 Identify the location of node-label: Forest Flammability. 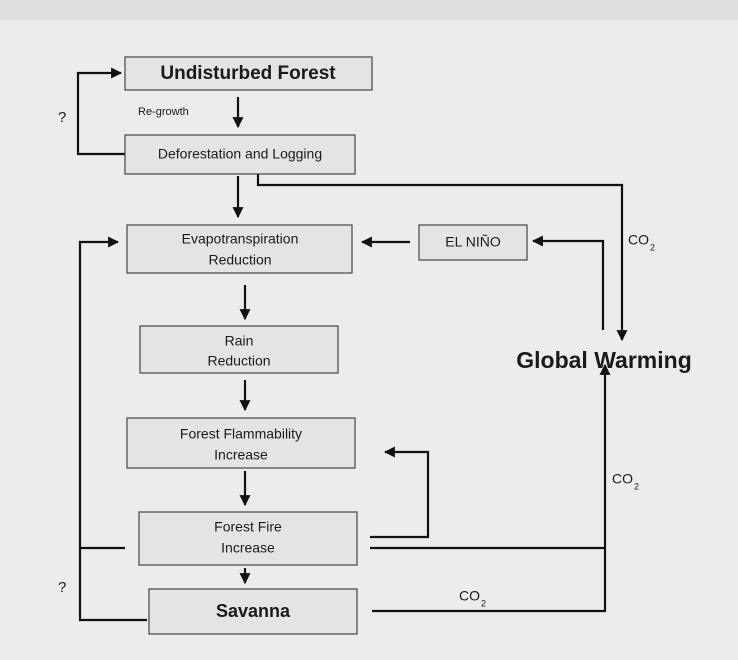
(241, 434).